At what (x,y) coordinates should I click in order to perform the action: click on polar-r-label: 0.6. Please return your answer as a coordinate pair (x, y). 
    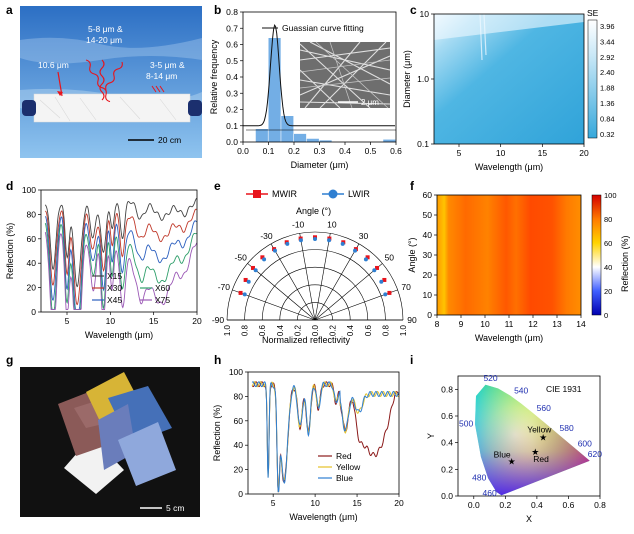
    Looking at the image, I should click on (262, 330).